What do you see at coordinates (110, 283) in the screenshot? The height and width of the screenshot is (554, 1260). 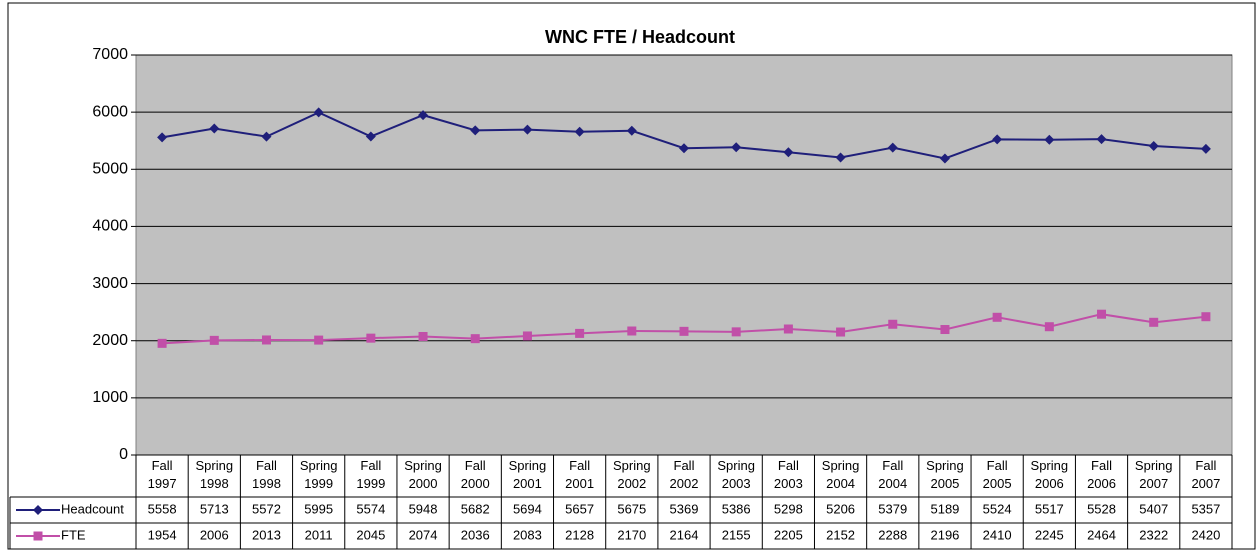 I see `y-tick-label: 3000` at bounding box center [110, 283].